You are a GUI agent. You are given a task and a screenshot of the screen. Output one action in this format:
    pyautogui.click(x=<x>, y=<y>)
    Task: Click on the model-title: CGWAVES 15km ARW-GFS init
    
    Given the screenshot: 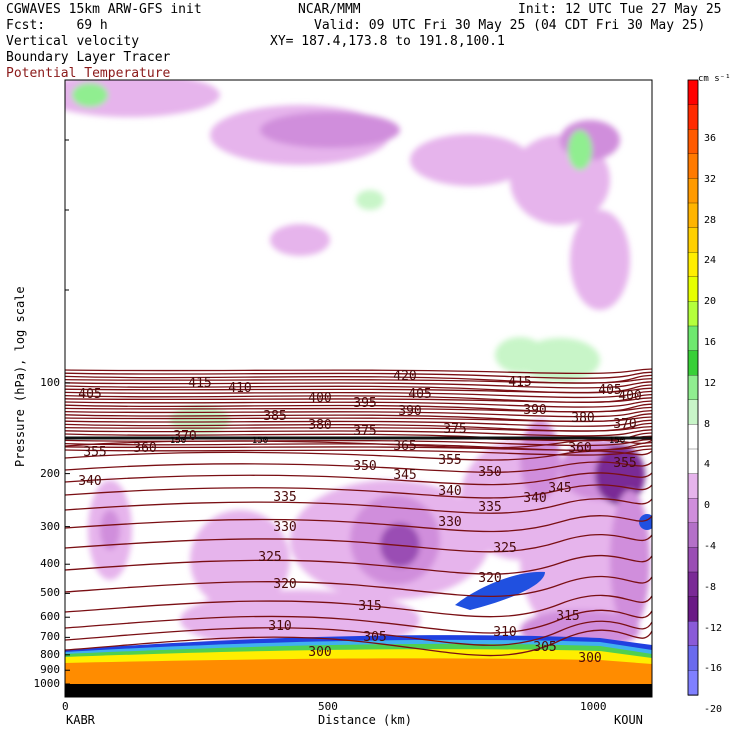 What is the action you would take?
    pyautogui.click(x=104, y=9)
    